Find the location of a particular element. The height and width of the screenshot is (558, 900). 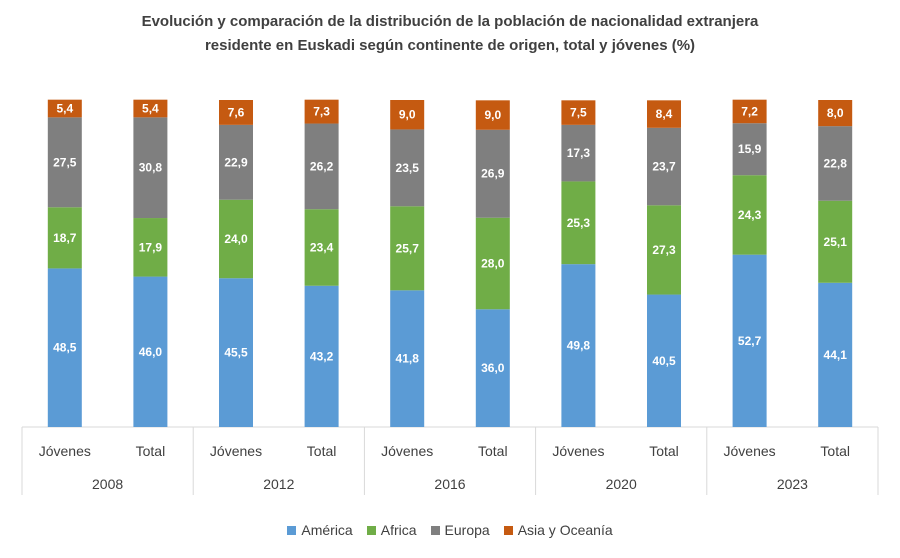

legend-label: Africa is located at coordinates (398, 530).